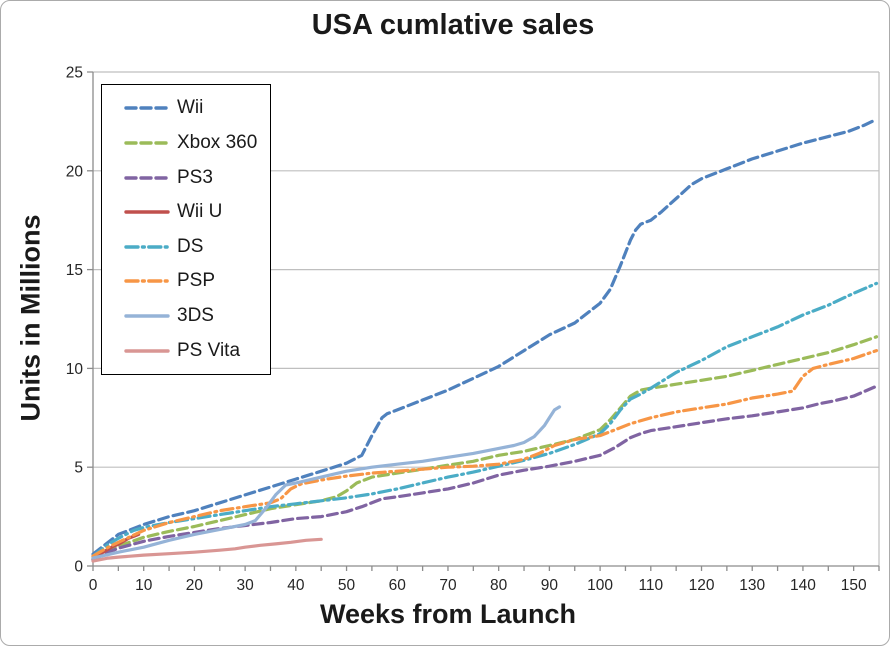 The height and width of the screenshot is (646, 890). Describe the element at coordinates (75, 369) in the screenshot. I see `y-tick-label: 10` at that location.